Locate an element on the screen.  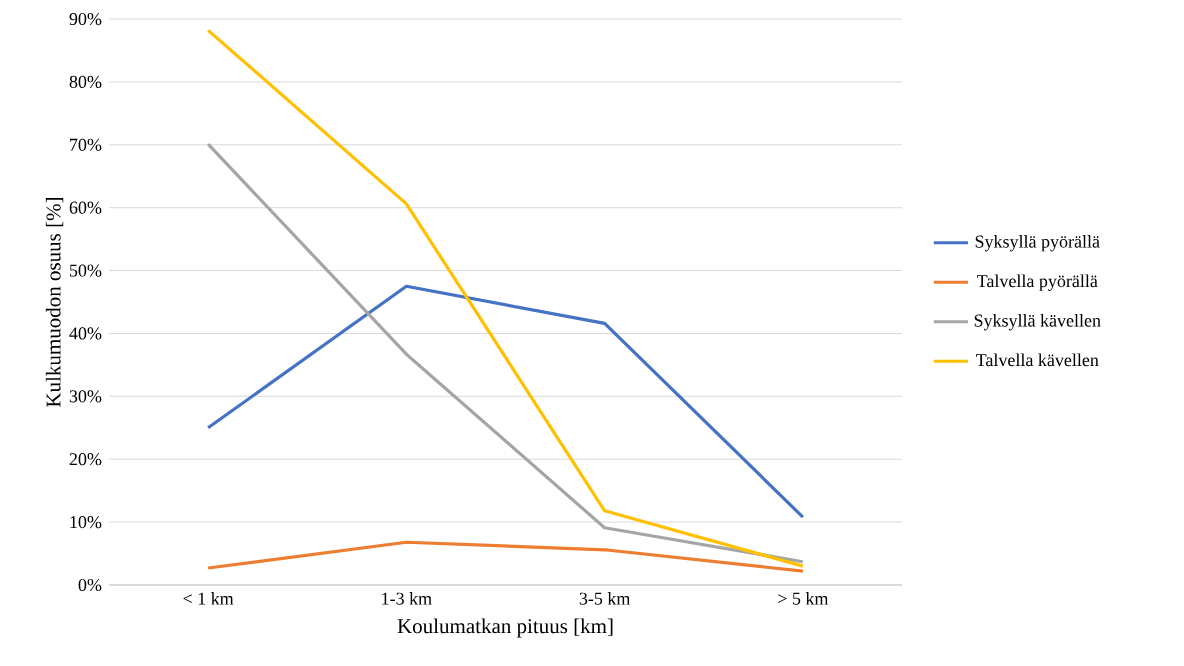
legend-label: Syksyllä kävellen is located at coordinates (1037, 322).